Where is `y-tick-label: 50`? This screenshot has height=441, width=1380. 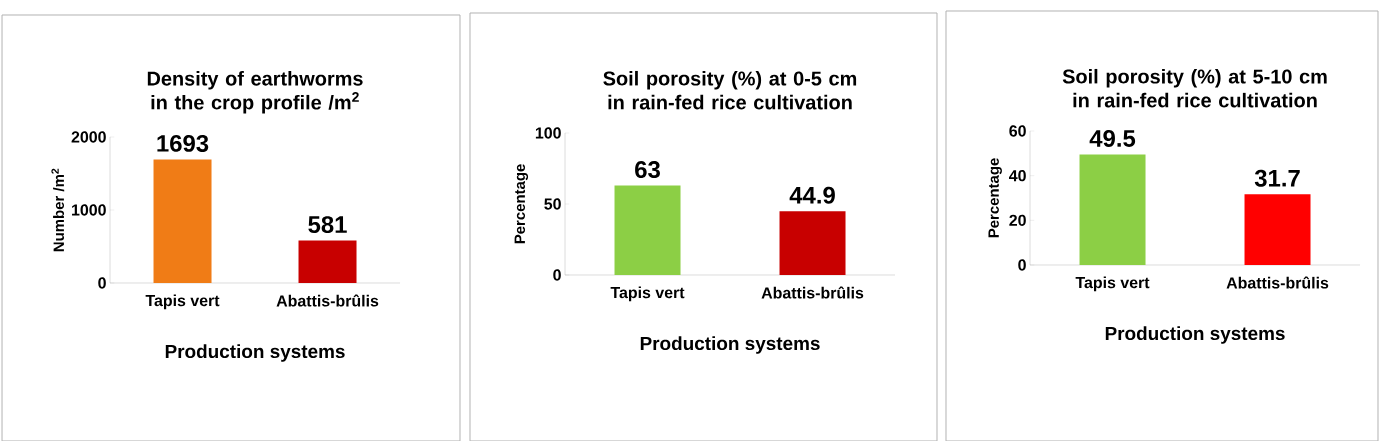
y-tick-label: 50 is located at coordinates (552, 204).